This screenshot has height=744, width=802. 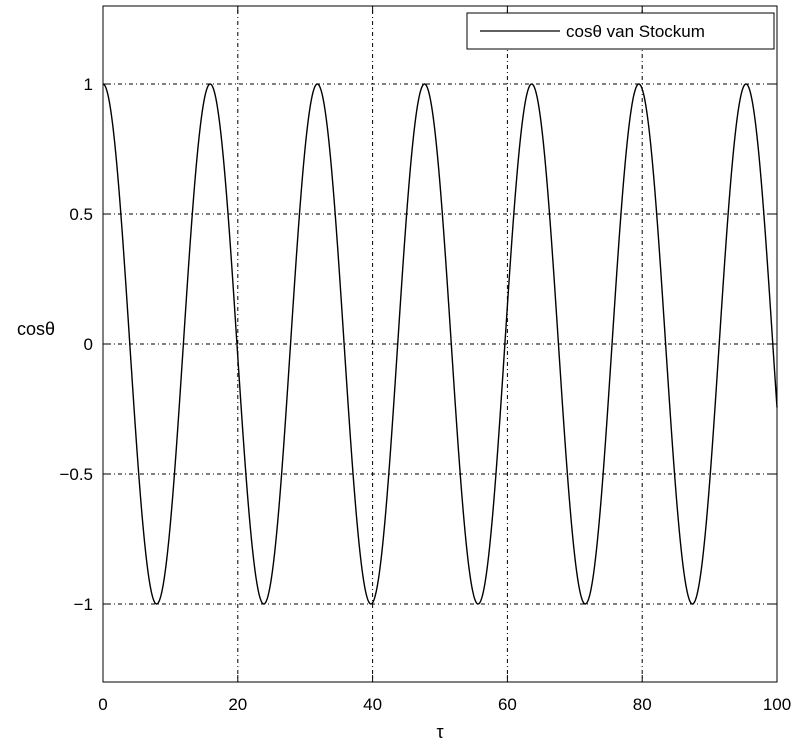 I want to click on x-tick-label: 80, so click(x=642, y=704).